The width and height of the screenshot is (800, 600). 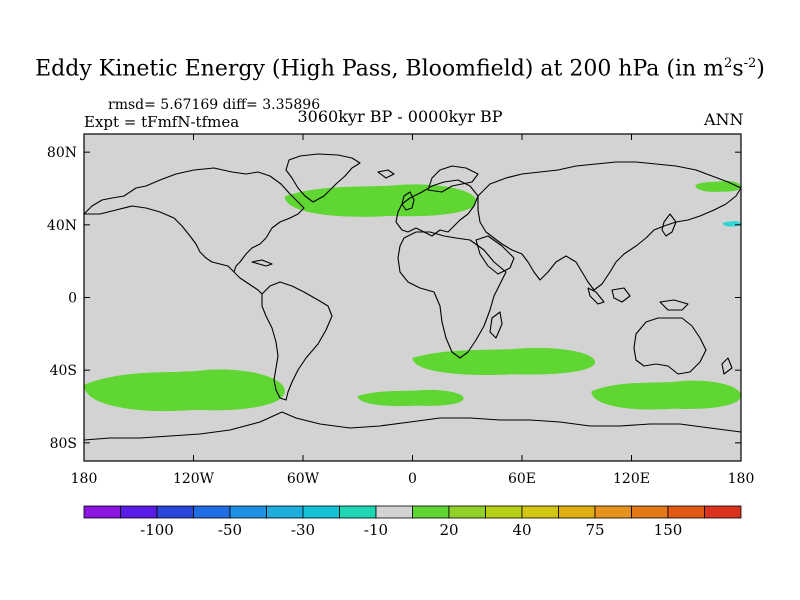 I want to click on coastline-antarctica, so click(x=412, y=426).